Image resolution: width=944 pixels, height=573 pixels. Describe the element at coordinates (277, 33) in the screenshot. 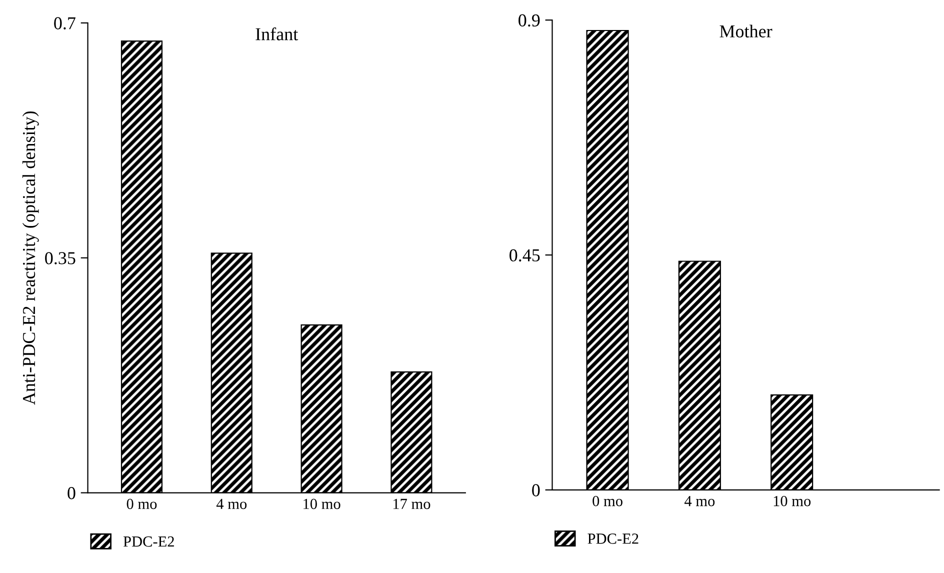

I see `chart-title: Infant` at that location.